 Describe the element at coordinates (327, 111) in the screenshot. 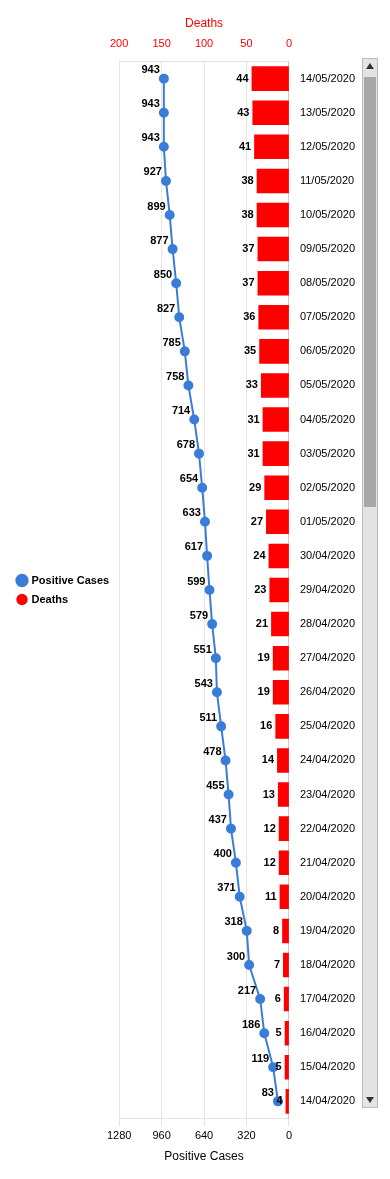

I see `y-tick-label: 13/05/2020` at that location.